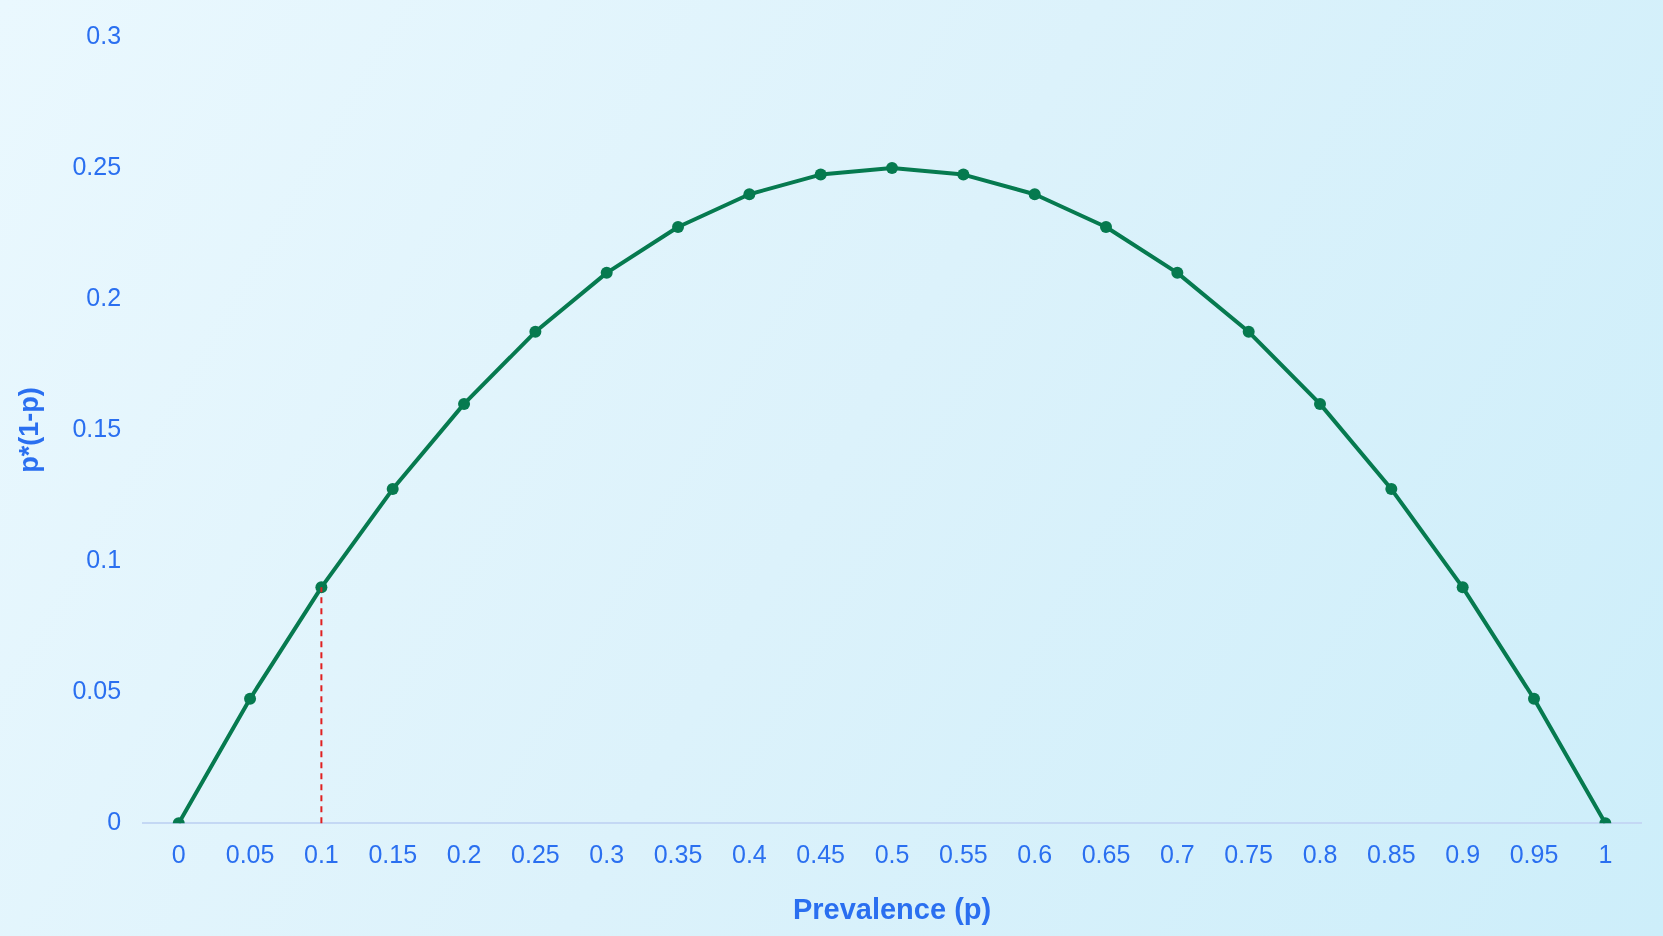  I want to click on x-tick-label: 0.2, so click(464, 854).